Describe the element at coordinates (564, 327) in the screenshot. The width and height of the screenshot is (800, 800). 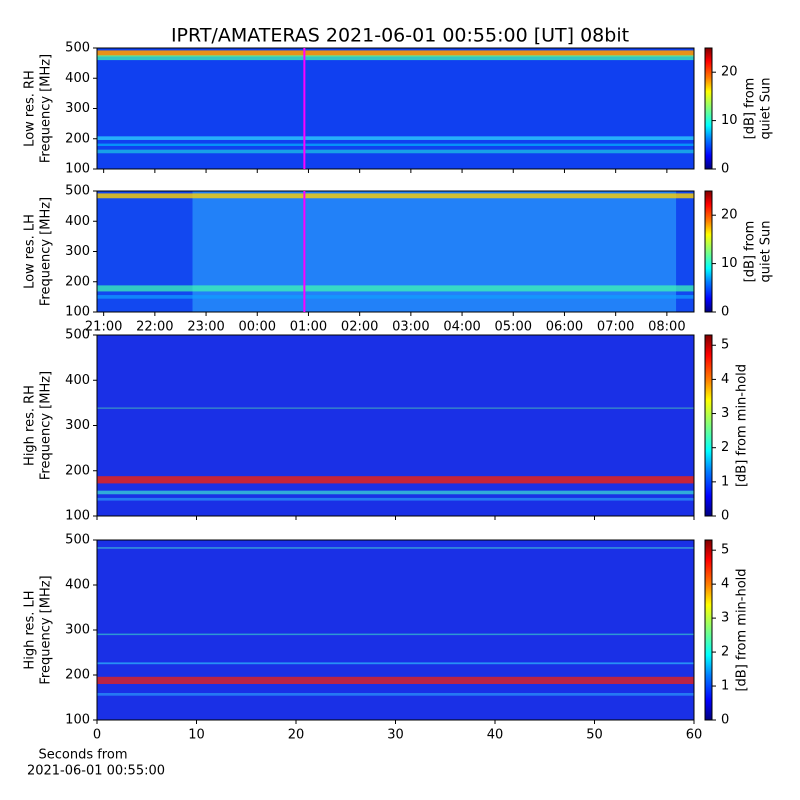
I see `x-tick-label: 06:00` at that location.